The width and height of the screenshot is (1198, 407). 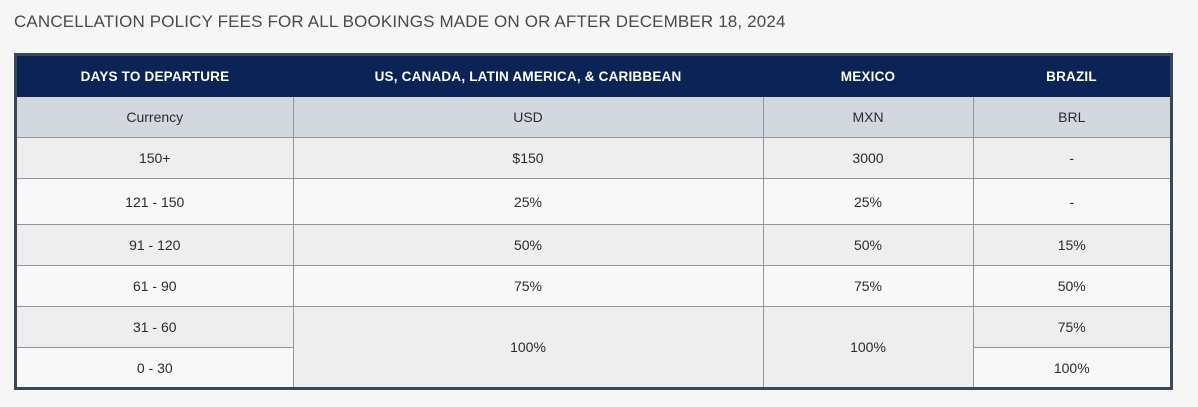 I want to click on table-row: 61 - 90 75% 75% 50%, so click(x=593, y=286).